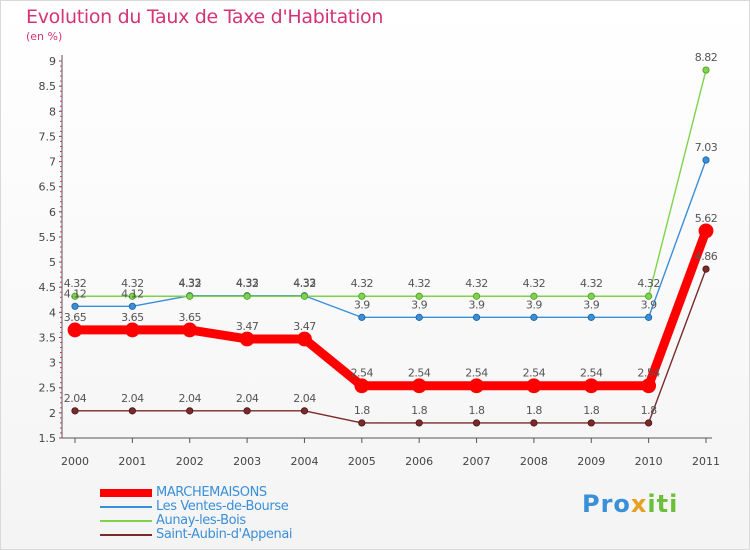  Describe the element at coordinates (606, 504) in the screenshot. I see `logo-part-1: Pro` at that location.